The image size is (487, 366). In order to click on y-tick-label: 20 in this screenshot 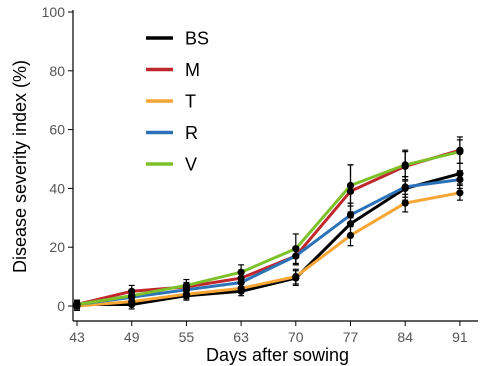, I will do `click(57, 247)`.